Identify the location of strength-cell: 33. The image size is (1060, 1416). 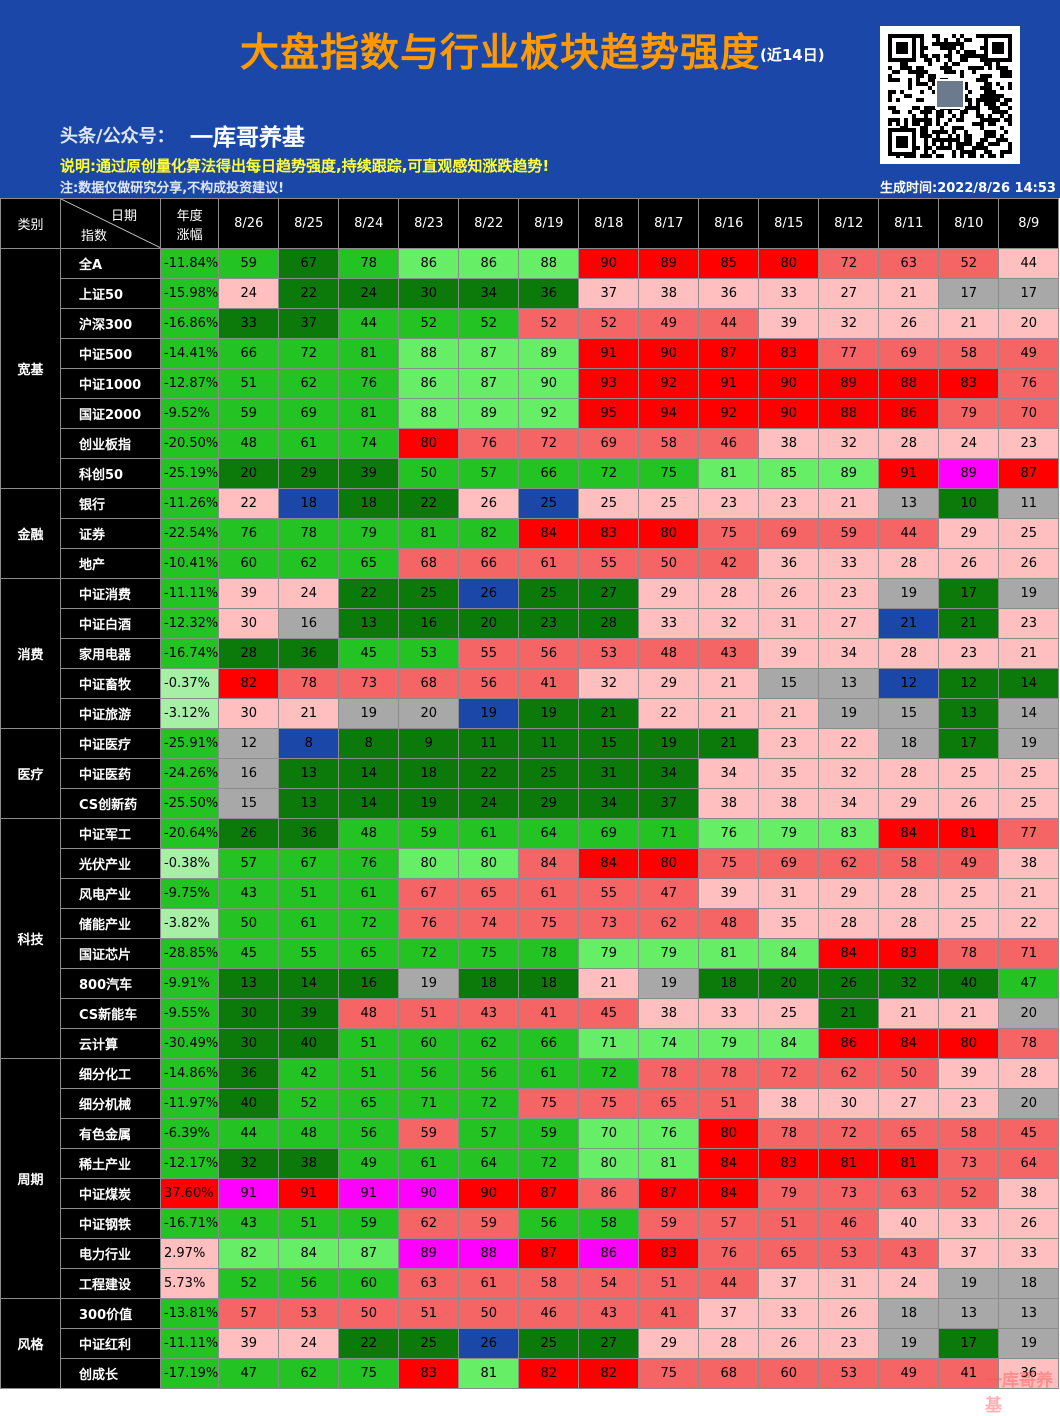
(789, 293).